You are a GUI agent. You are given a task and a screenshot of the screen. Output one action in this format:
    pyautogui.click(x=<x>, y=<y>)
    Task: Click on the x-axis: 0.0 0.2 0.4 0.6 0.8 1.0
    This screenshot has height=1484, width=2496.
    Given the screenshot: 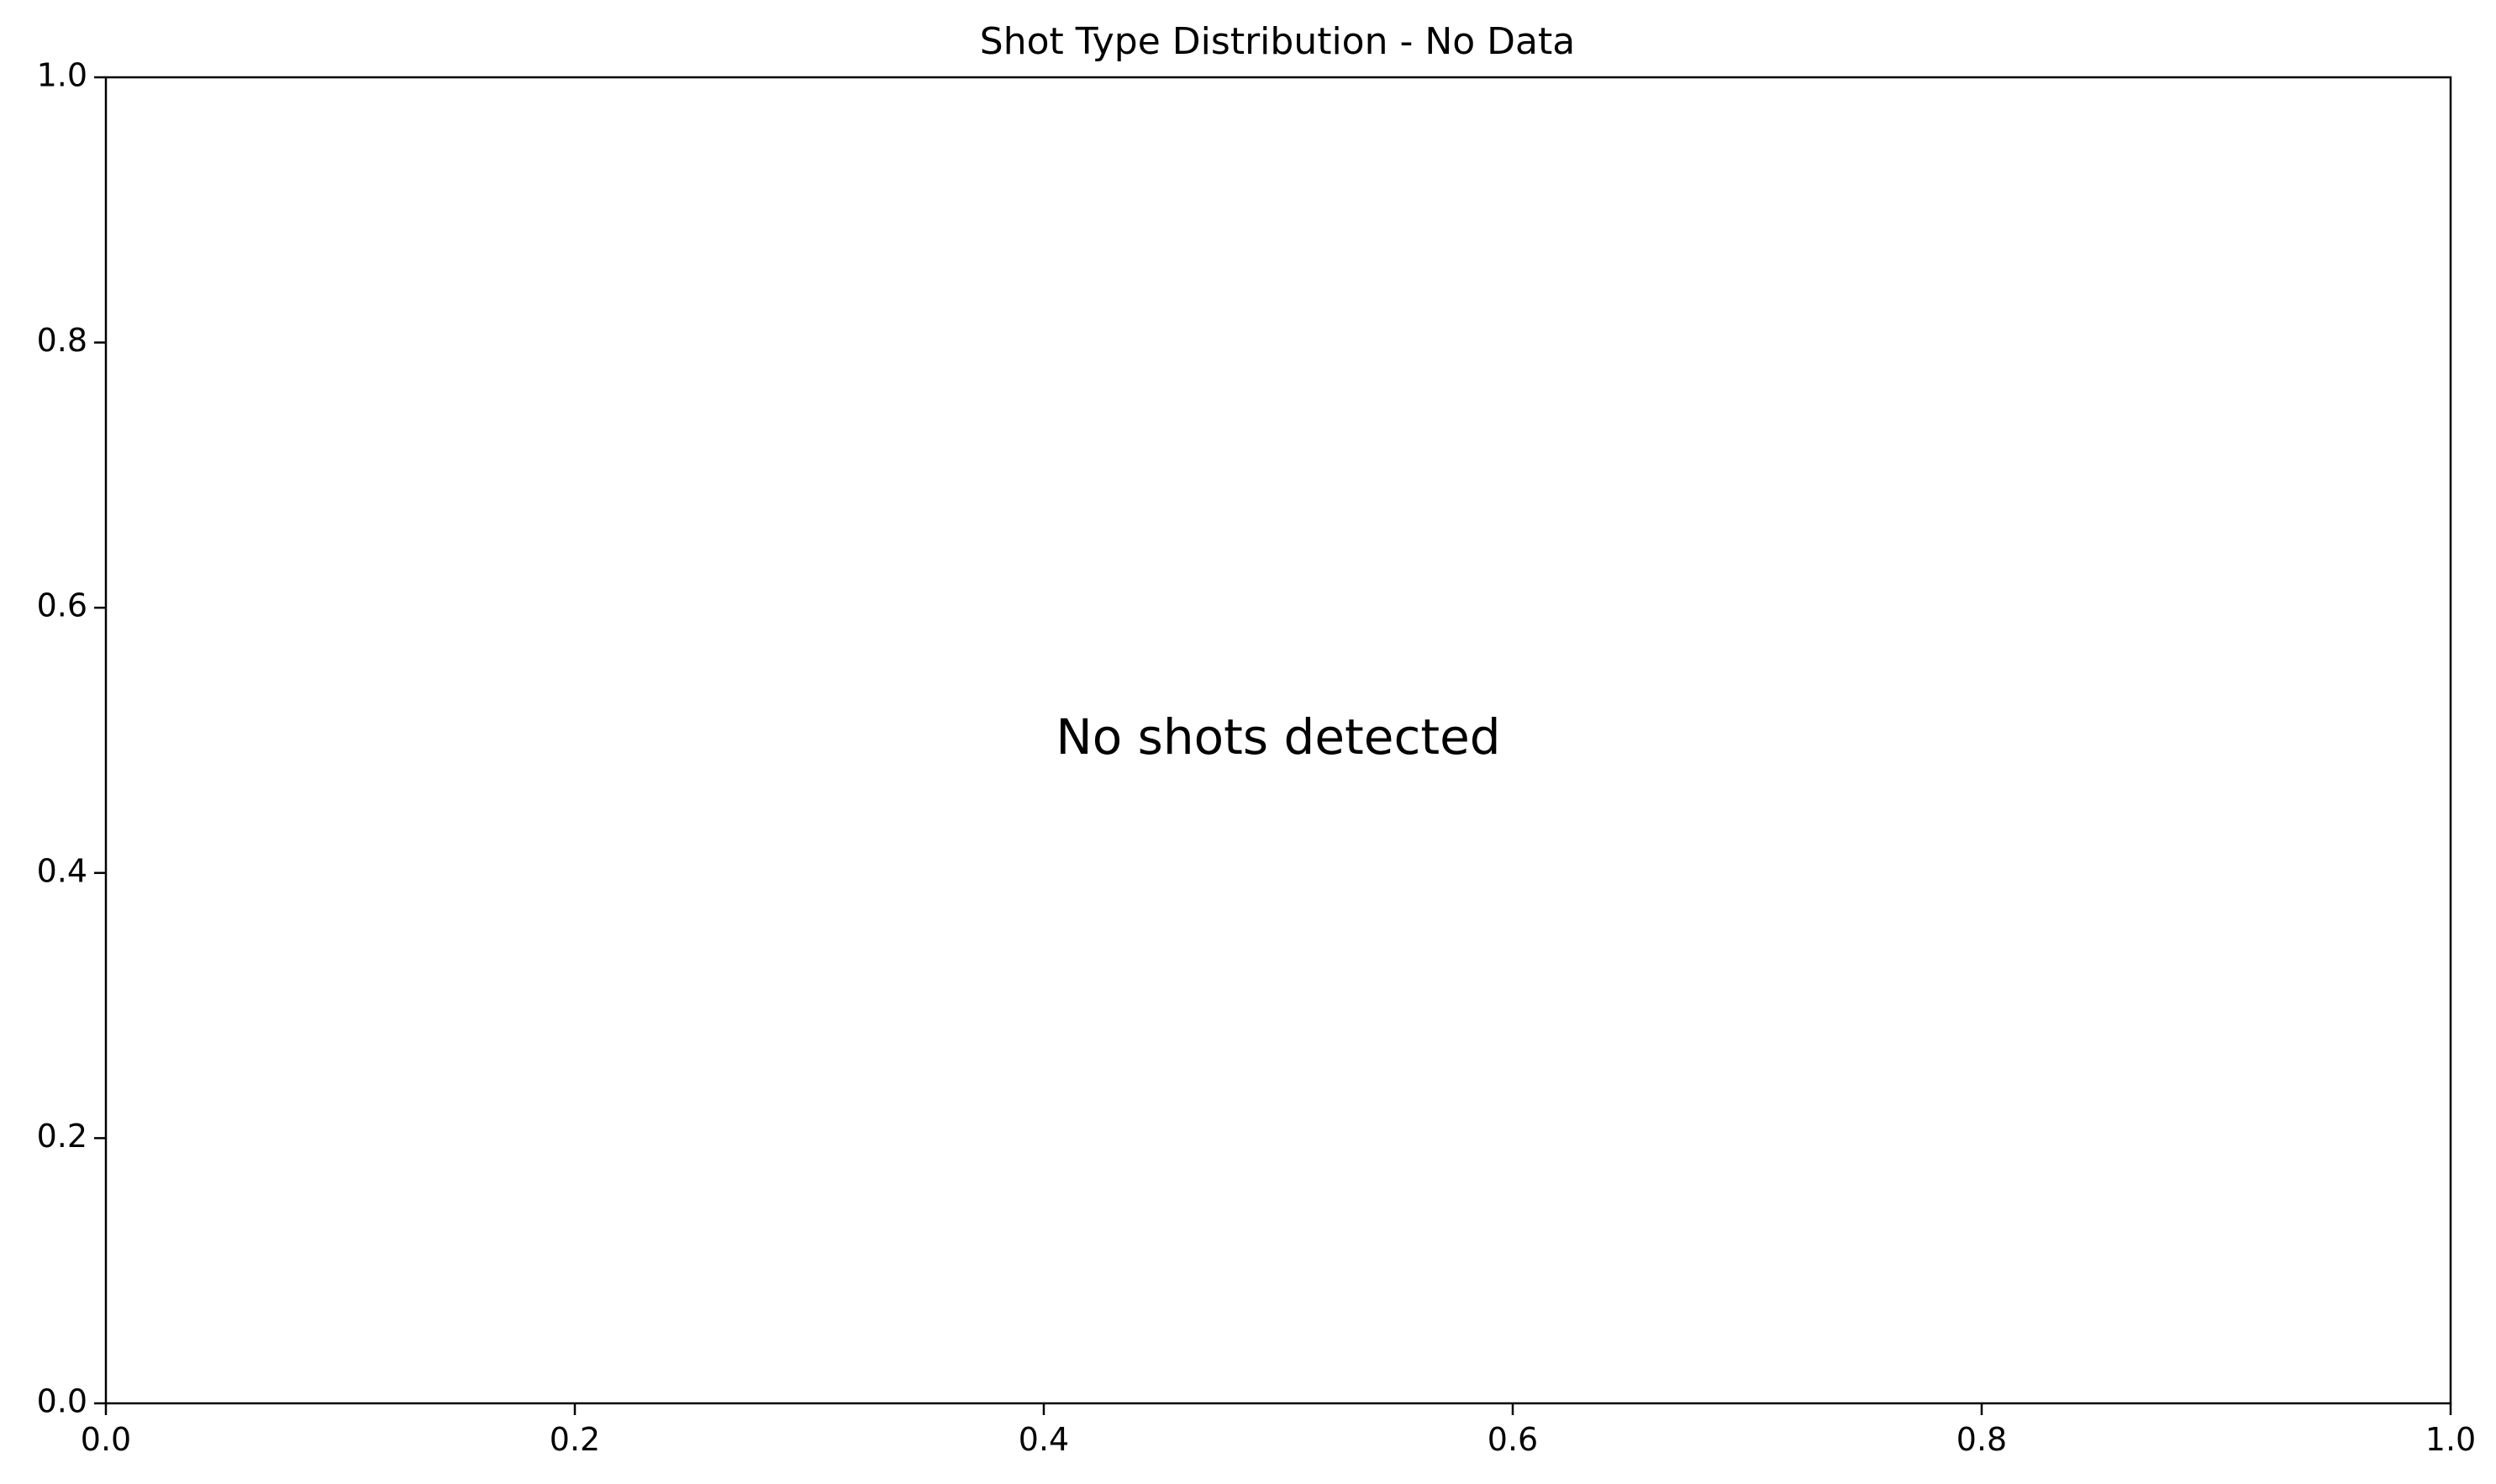 What is the action you would take?
    pyautogui.click(x=1278, y=1431)
    